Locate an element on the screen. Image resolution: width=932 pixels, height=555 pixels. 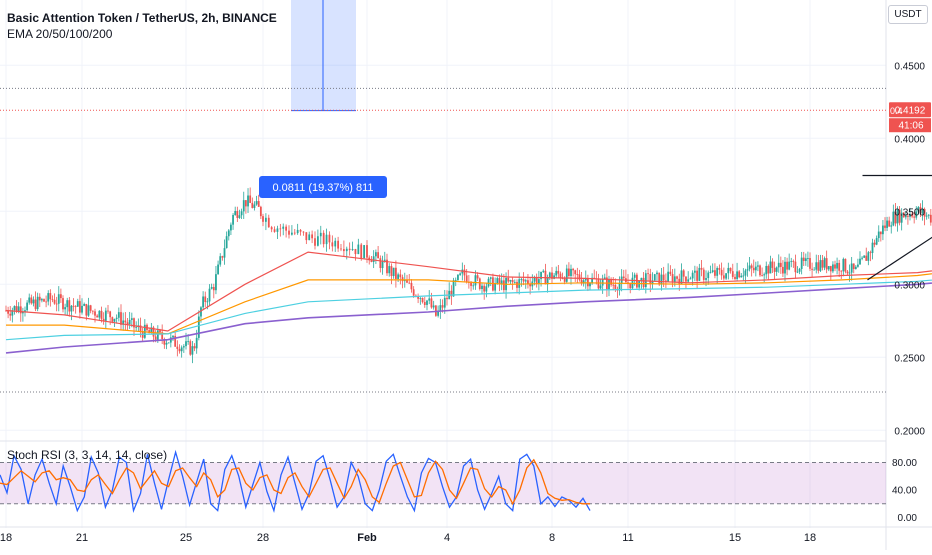
time-tick-label: 18 is located at coordinates (6, 538).